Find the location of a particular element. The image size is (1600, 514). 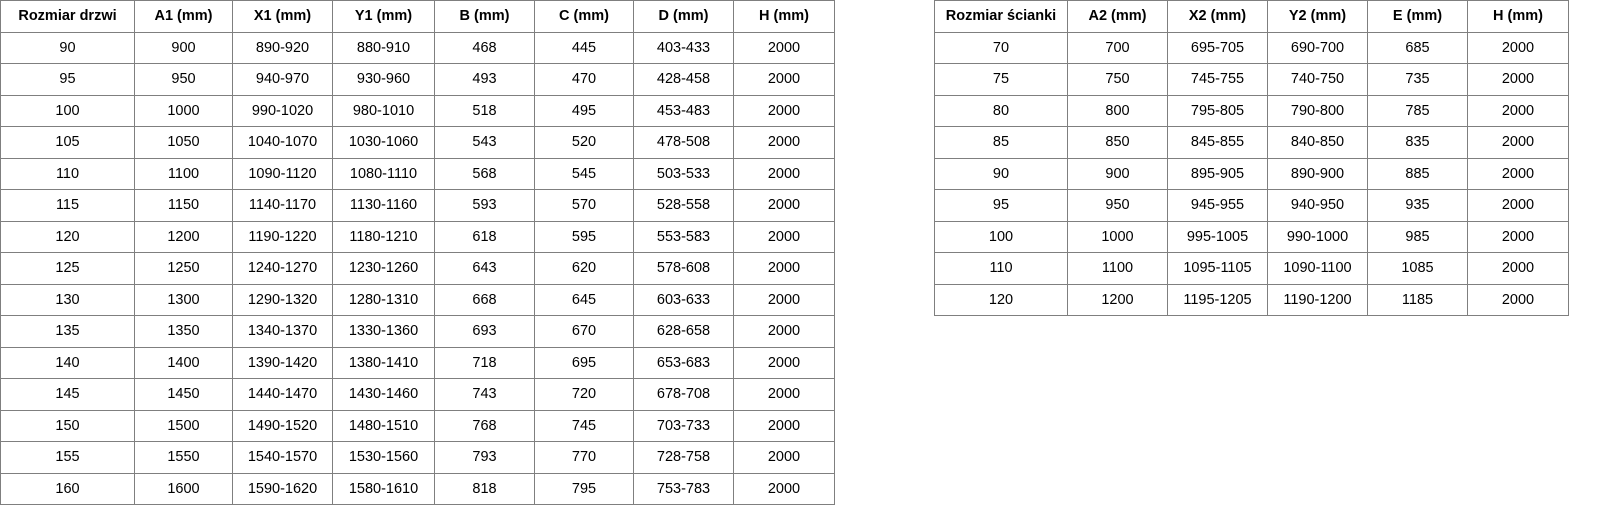

column-header: A1 (mm) is located at coordinates (183, 16).